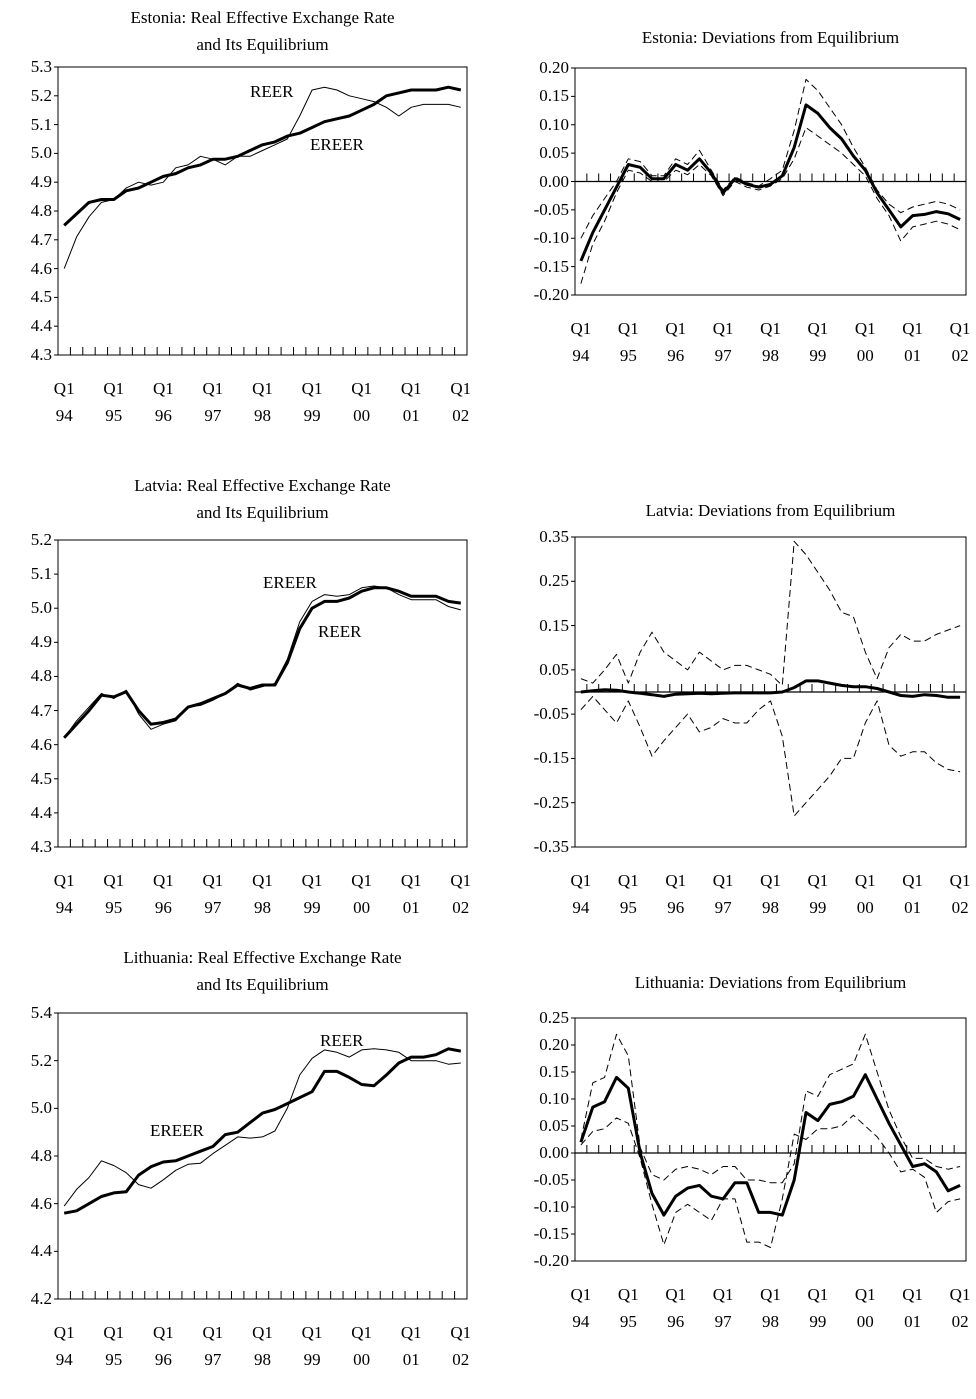 The width and height of the screenshot is (976, 1399). What do you see at coordinates (41, 66) in the screenshot?
I see `y-tick-label: 5.3` at bounding box center [41, 66].